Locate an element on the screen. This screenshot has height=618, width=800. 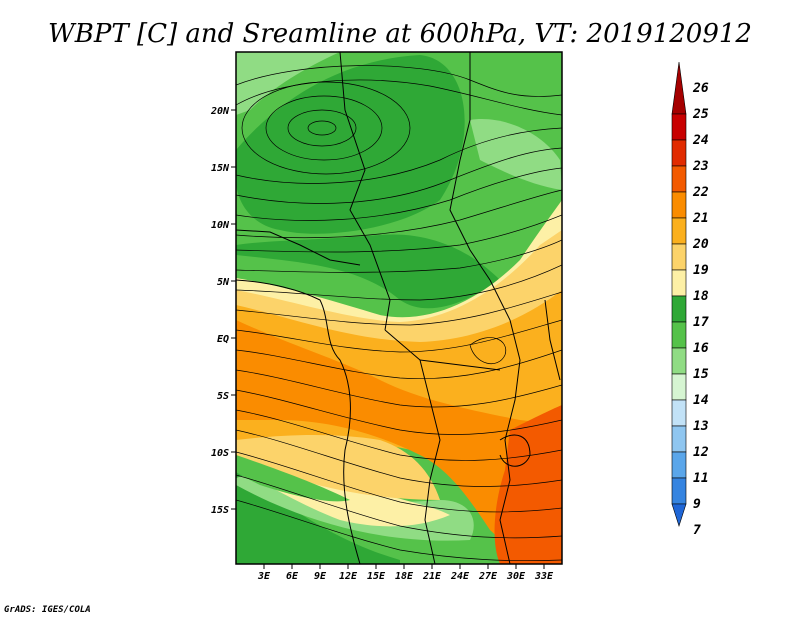
grads-footer: GrADS: IGES/COLA is located at coordinates (47, 610).